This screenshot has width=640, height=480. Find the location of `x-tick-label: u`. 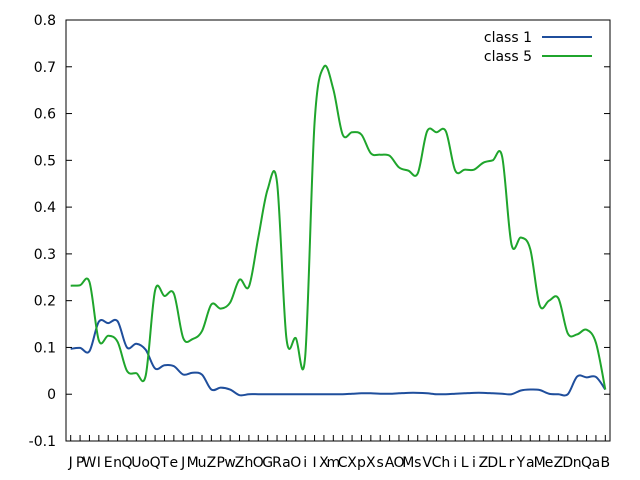

x-tick-label: u is located at coordinates (202, 463).